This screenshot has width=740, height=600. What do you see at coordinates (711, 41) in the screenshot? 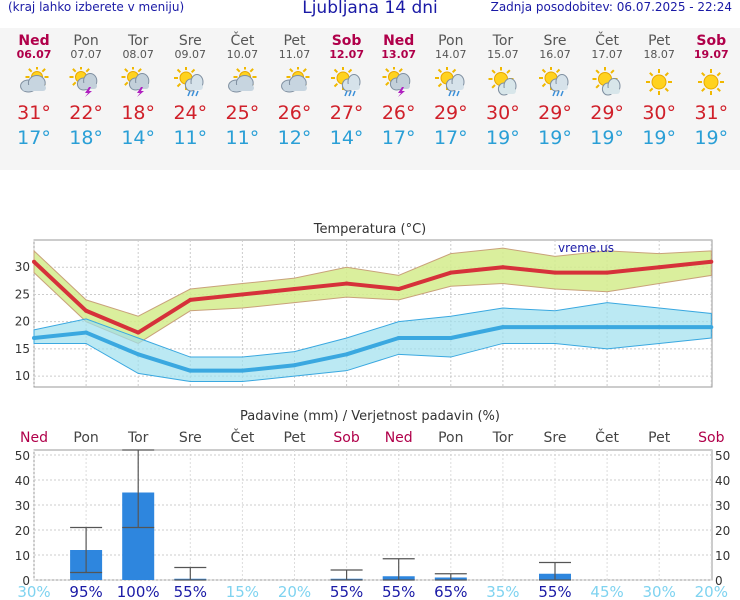
I see `day-name: Sob` at bounding box center [711, 41].